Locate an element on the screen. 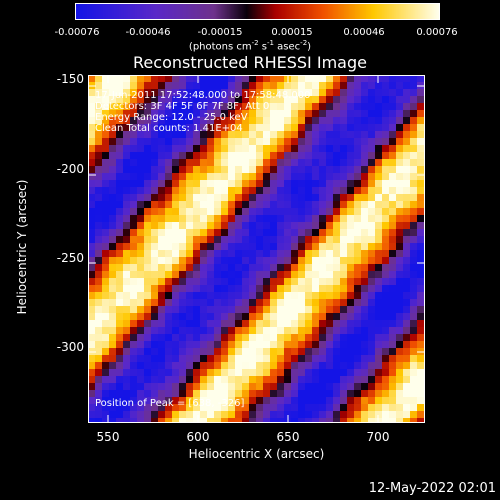 The height and width of the screenshot is (500, 500). info-detectors: Detectors: 3F 4F 5F 6F 7F 8F, Att 0 is located at coordinates (182, 106).